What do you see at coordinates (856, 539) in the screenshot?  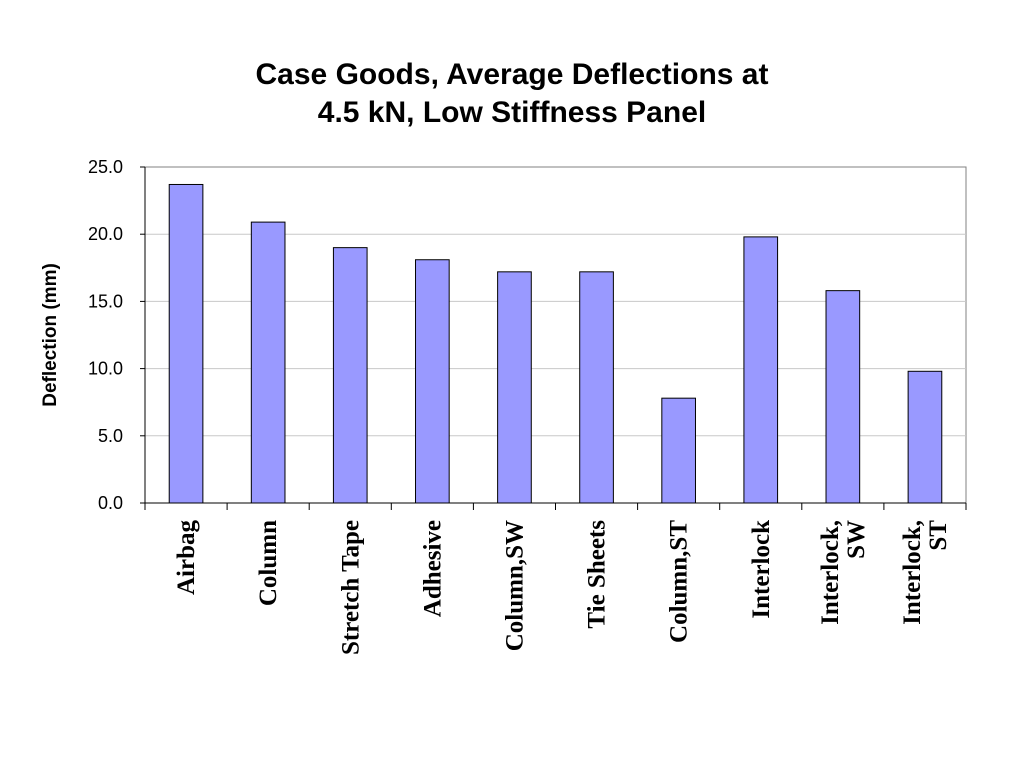 I see `x-category-label: SW` at bounding box center [856, 539].